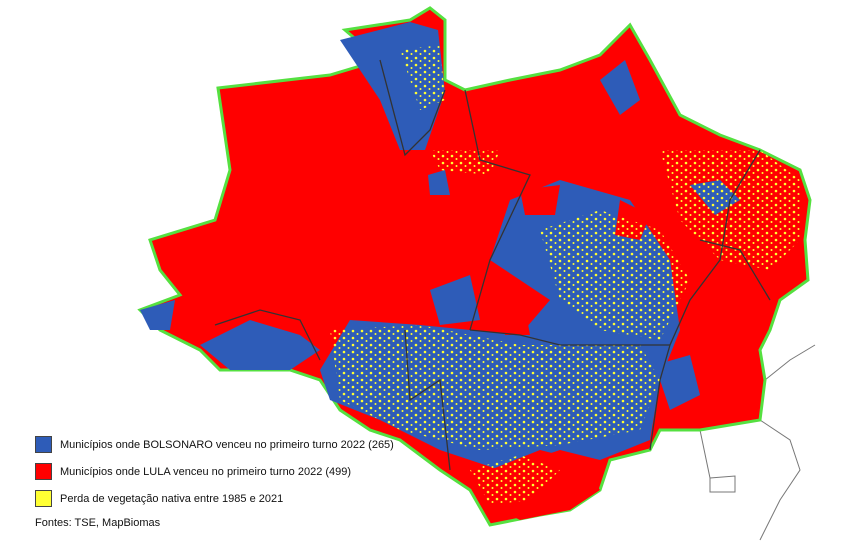 The width and height of the screenshot is (843, 541). I want to click on source: Fontes: TSE, MapBiomas, so click(98, 523).